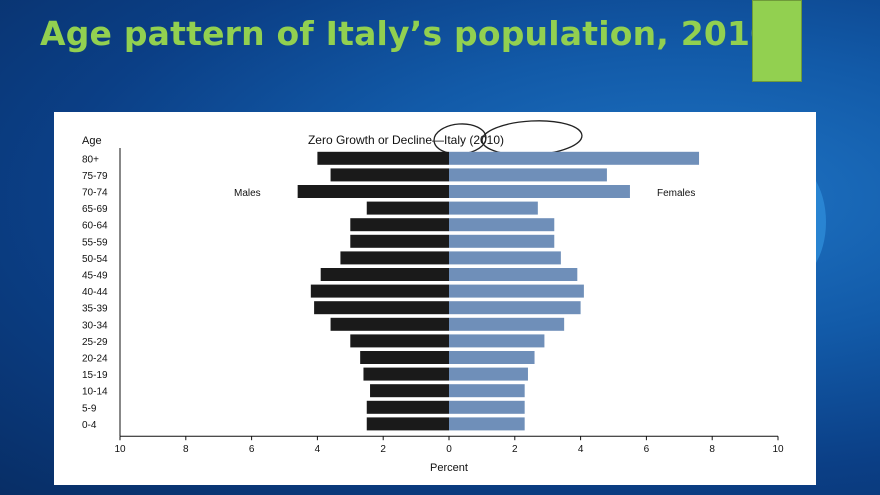 This screenshot has width=880, height=495. Describe the element at coordinates (676, 193) in the screenshot. I see `legend-females: Females` at that location.